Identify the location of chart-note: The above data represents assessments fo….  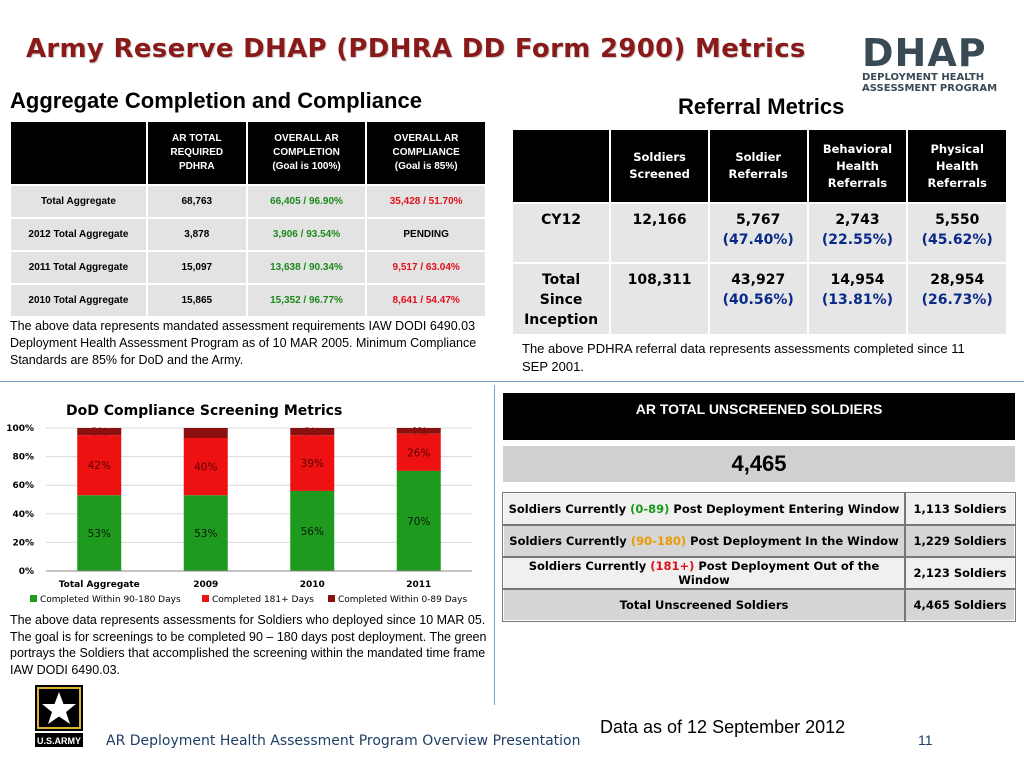
(248, 645).